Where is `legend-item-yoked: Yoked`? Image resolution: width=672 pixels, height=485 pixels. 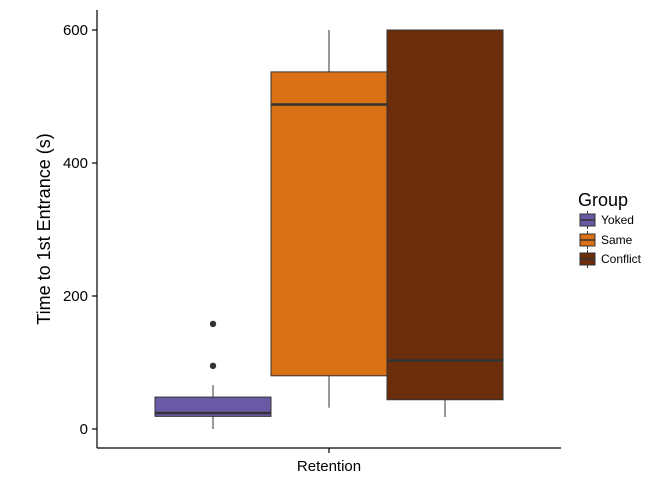 legend-item-yoked: Yoked is located at coordinates (606, 220).